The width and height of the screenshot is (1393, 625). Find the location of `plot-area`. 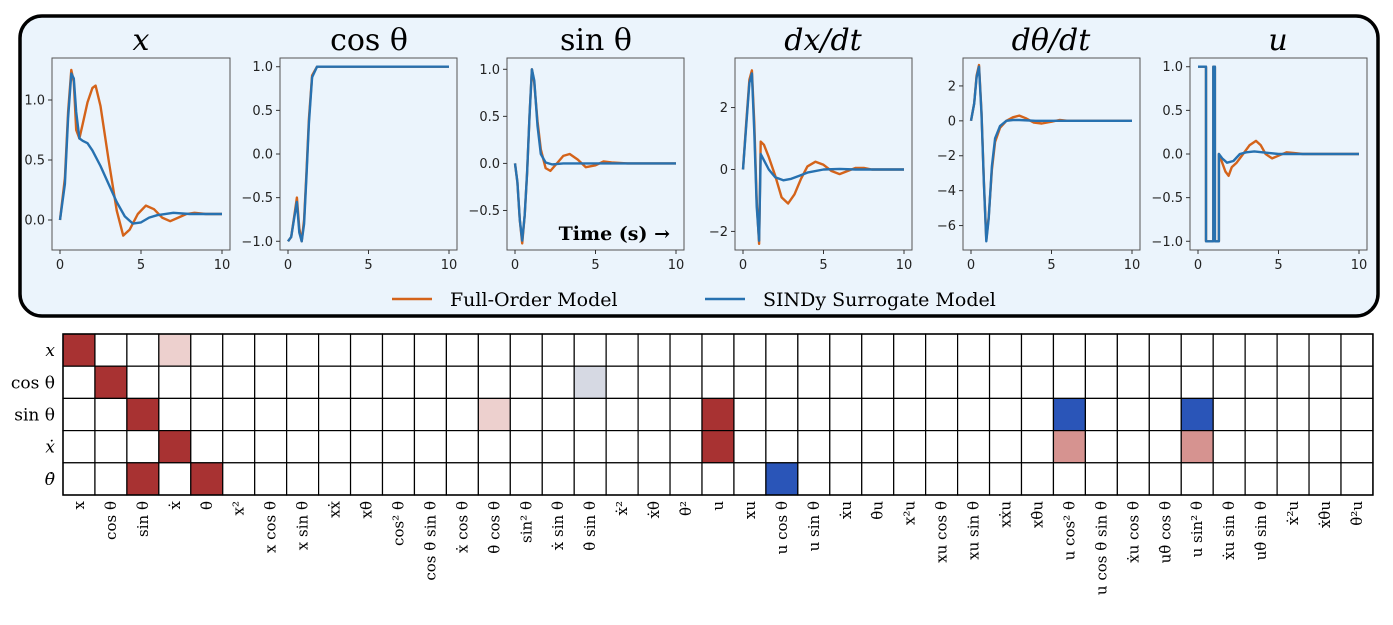

plot-area is located at coordinates (141, 154).